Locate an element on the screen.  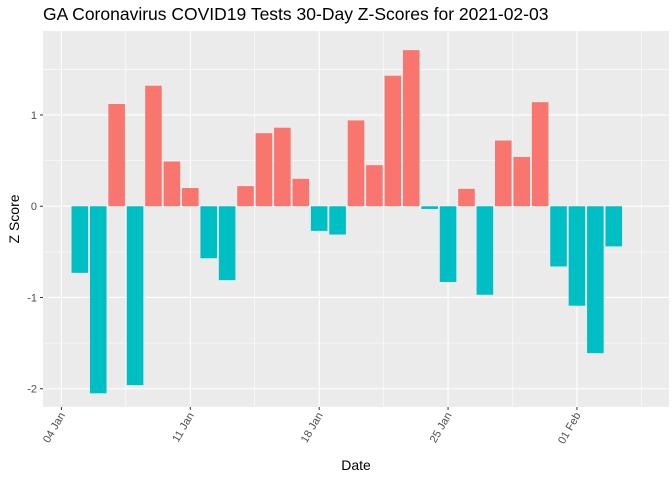
x-axis: 04 Jan 11 Jan 18 Jan 25 Jan 01 Feb is located at coordinates (312, 427).